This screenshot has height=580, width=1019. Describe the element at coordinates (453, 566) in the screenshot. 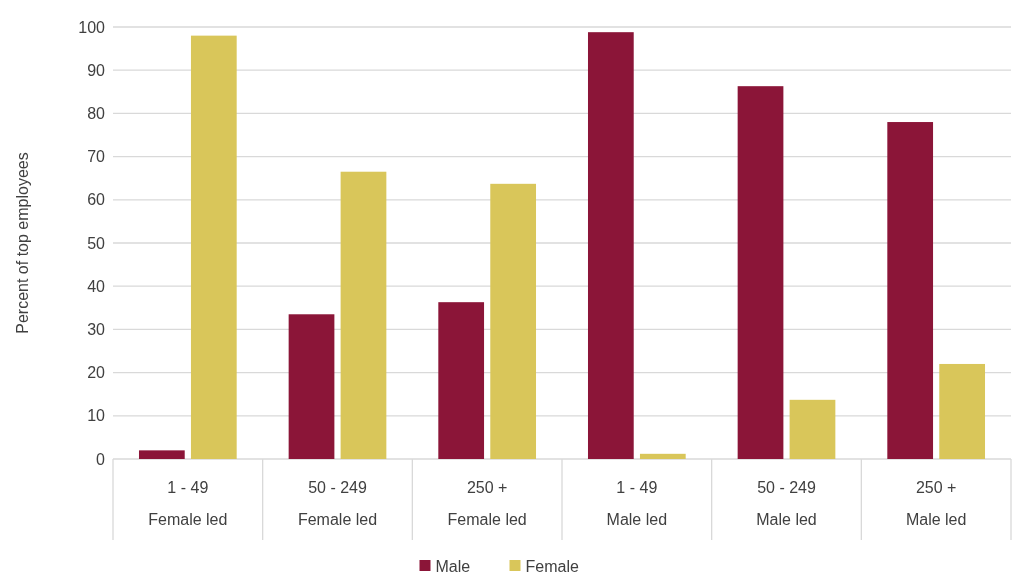

I see `legend-label: Male` at that location.